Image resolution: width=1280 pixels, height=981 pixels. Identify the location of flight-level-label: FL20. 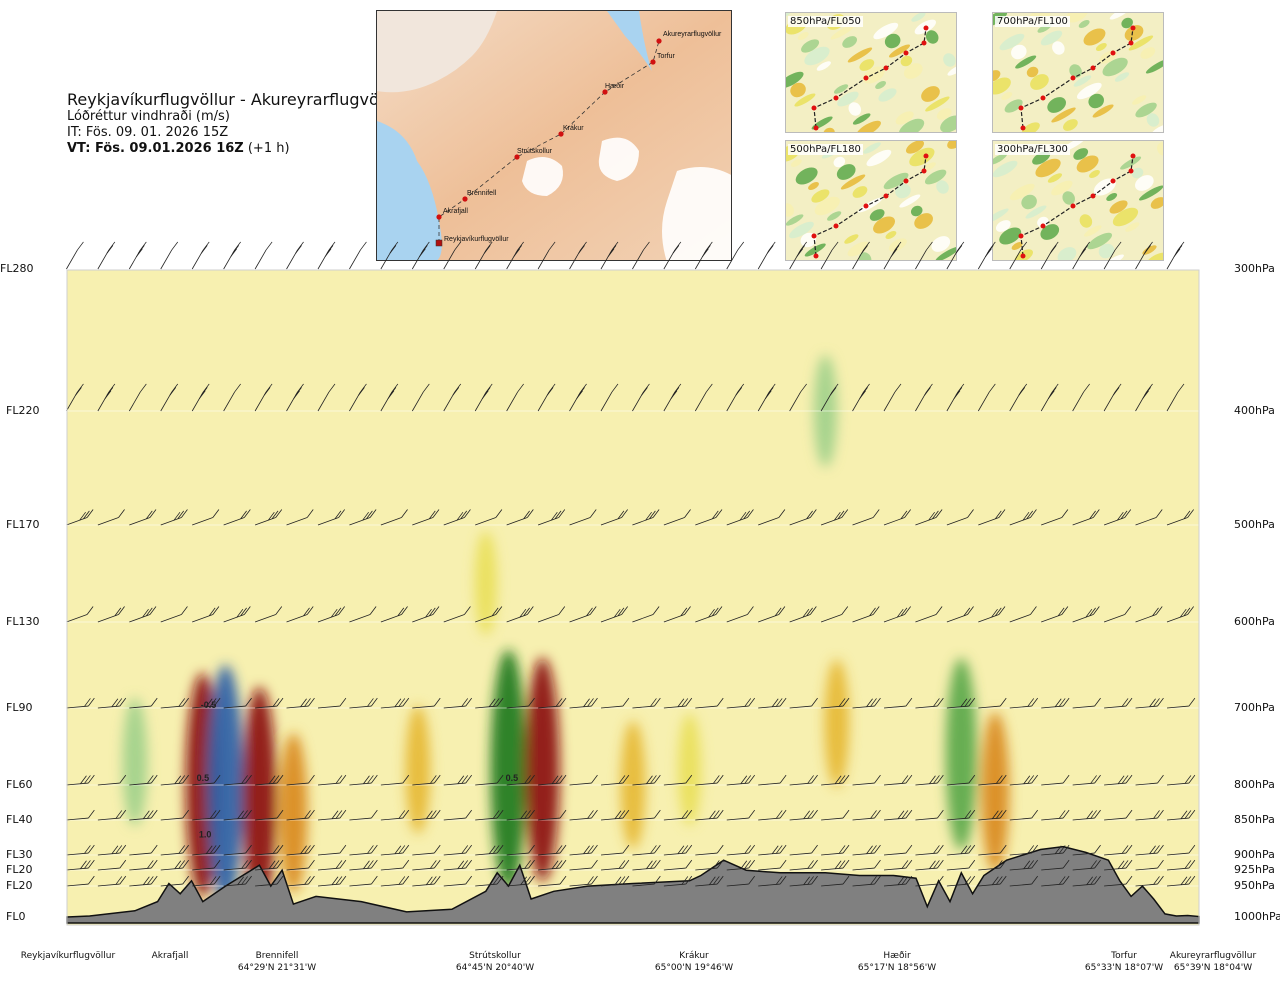
(19, 869).